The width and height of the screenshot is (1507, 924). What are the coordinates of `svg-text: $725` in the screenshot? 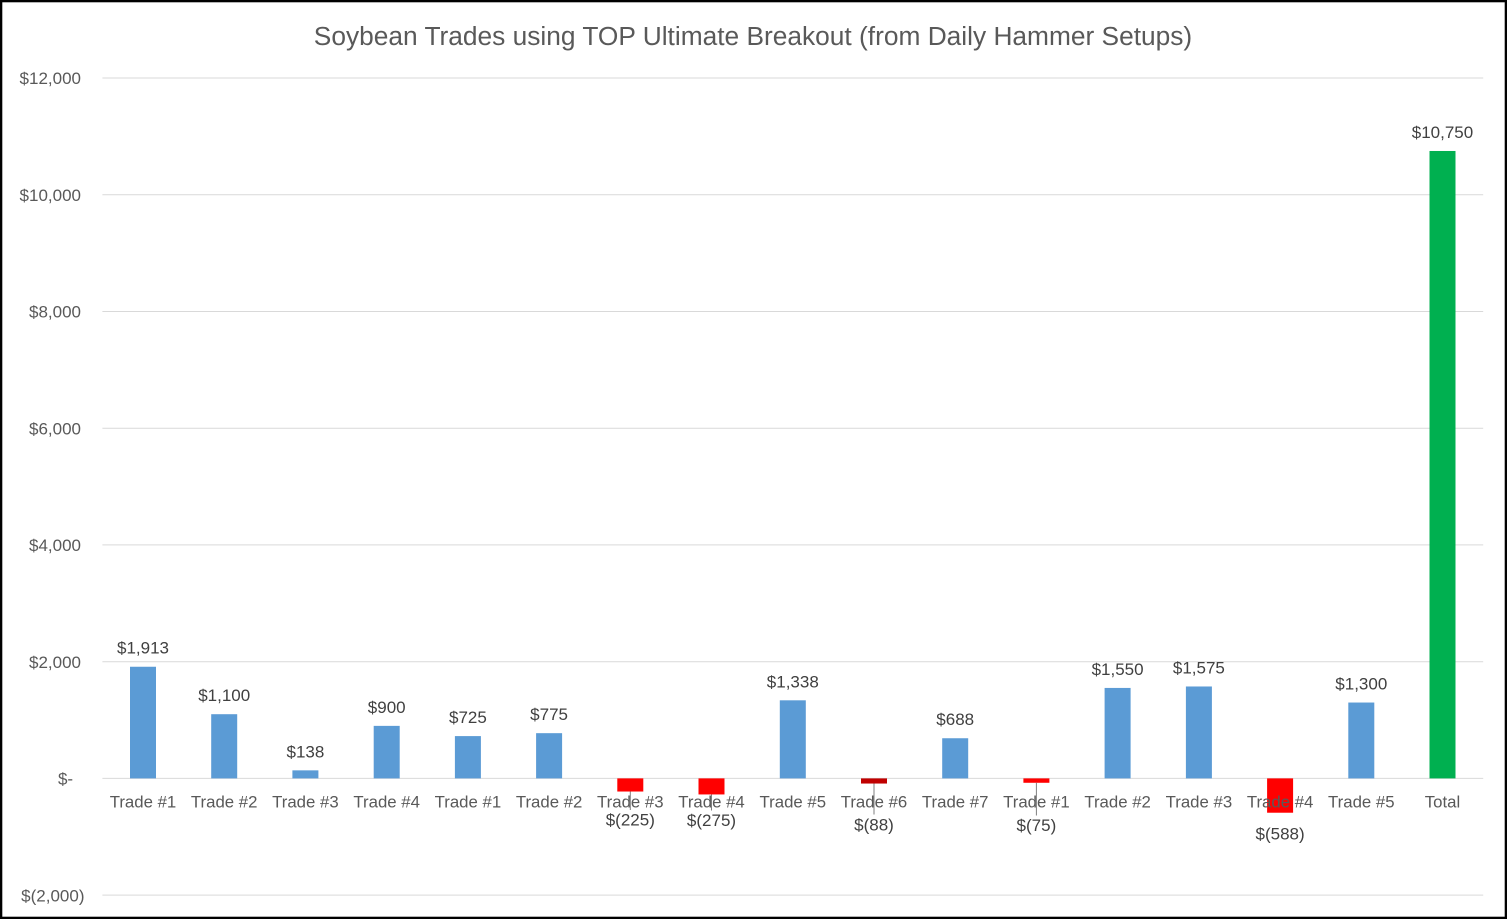 It's located at (468, 717).